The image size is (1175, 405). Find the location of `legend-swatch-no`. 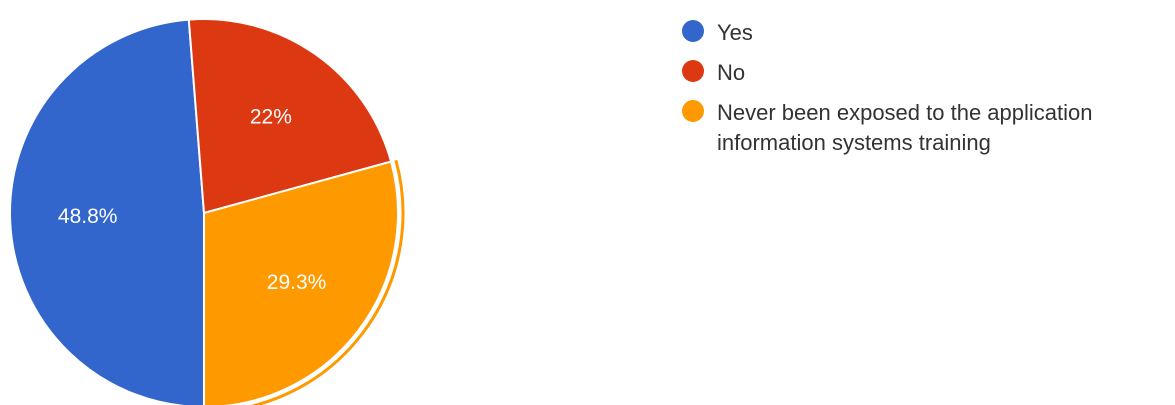

legend-swatch-no is located at coordinates (693, 71).